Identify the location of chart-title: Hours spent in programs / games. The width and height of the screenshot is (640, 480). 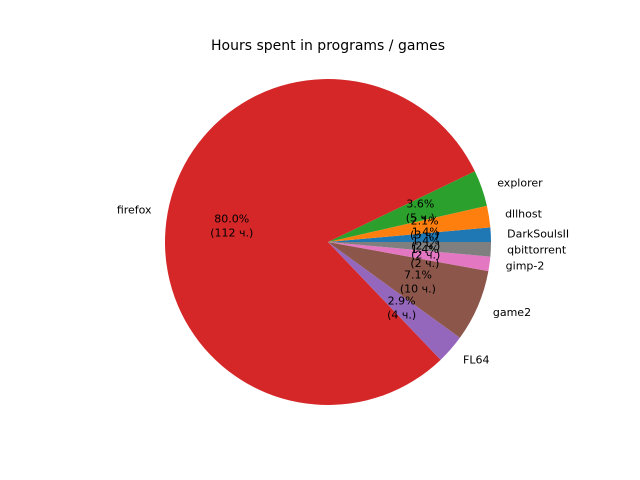
(328, 46).